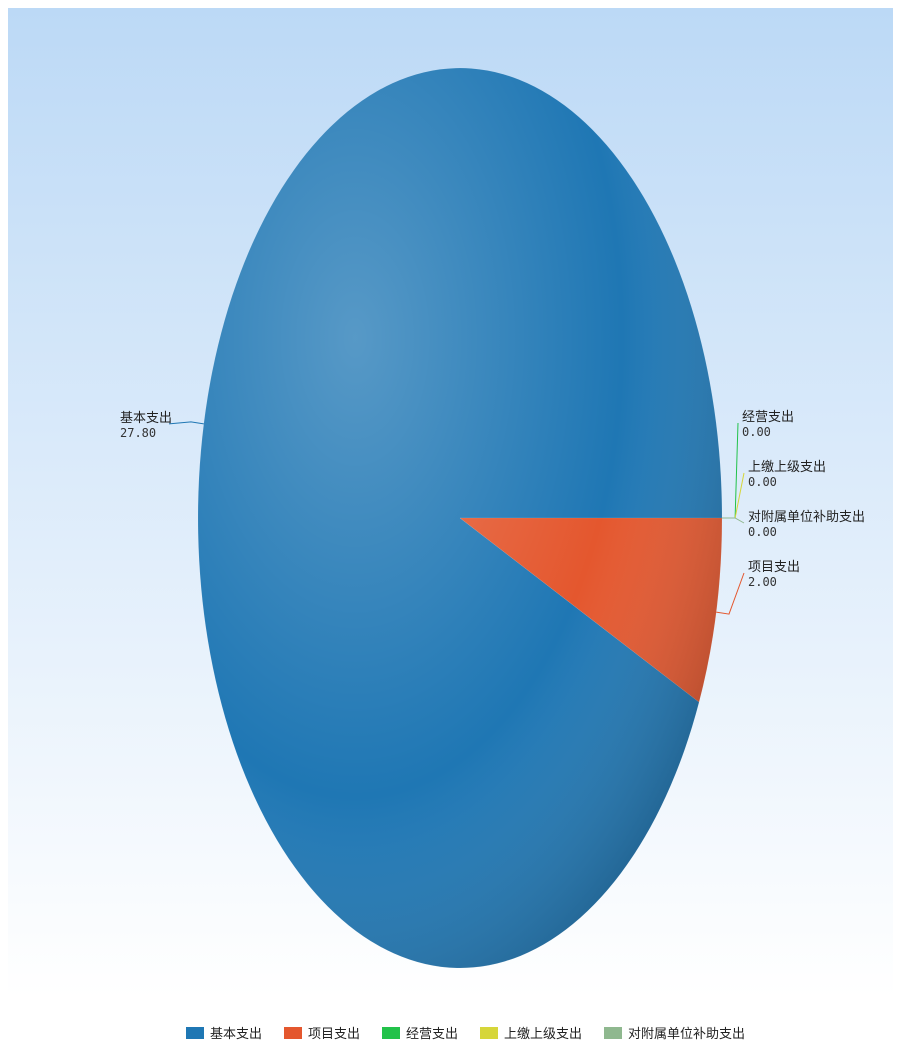 This screenshot has width=901, height=1057. What do you see at coordinates (456, 518) in the screenshot?
I see `leader-lines` at bounding box center [456, 518].